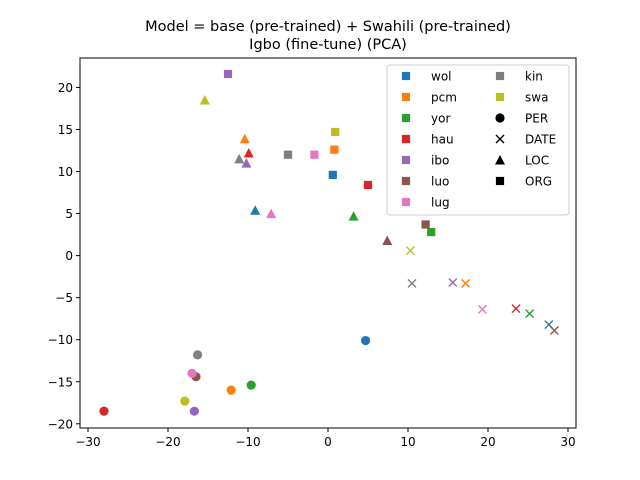 This screenshot has height=480, width=640. Describe the element at coordinates (440, 119) in the screenshot. I see `legend-label-yor: yor` at that location.